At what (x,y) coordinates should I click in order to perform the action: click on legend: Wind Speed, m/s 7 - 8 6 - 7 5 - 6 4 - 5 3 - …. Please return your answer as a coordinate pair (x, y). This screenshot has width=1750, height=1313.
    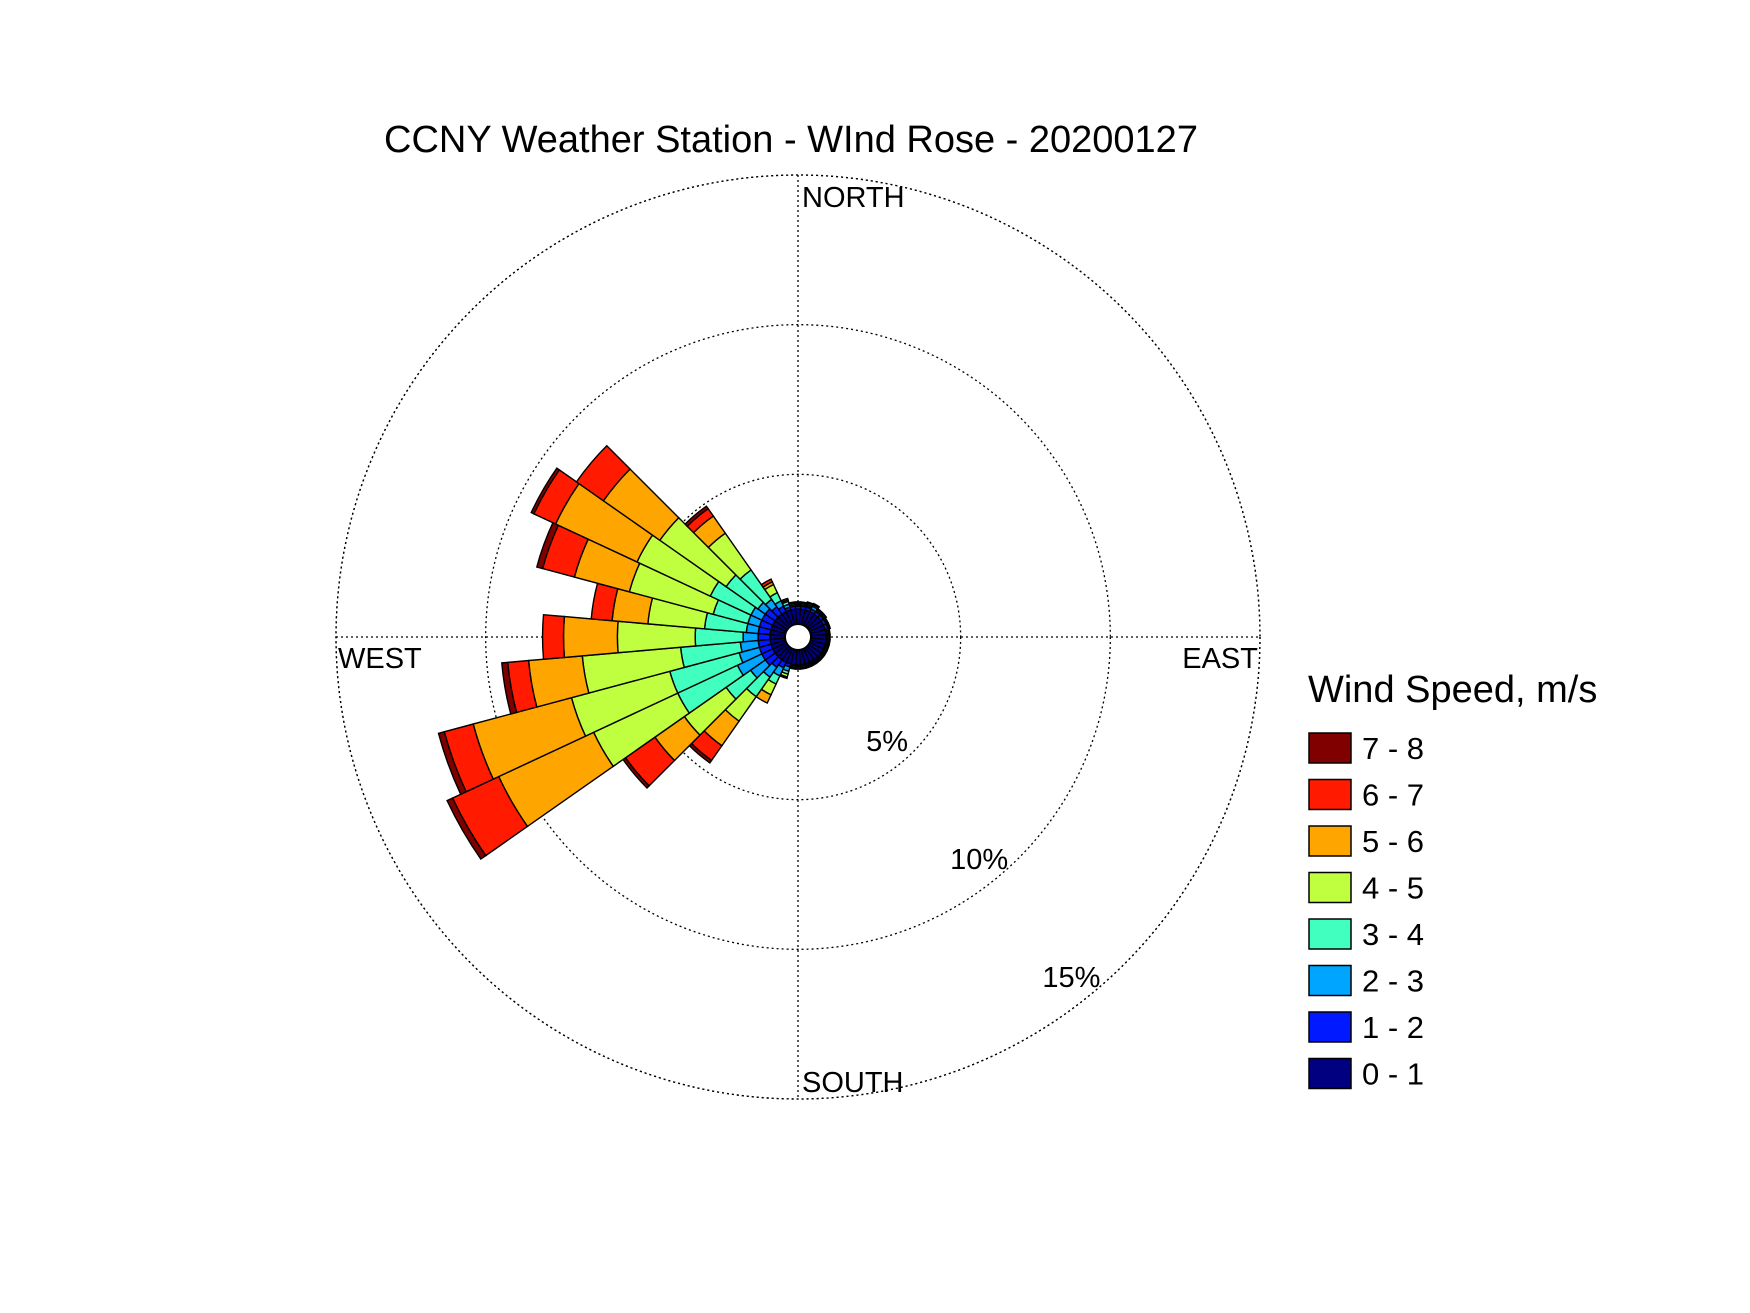
    Looking at the image, I should click on (1452, 880).